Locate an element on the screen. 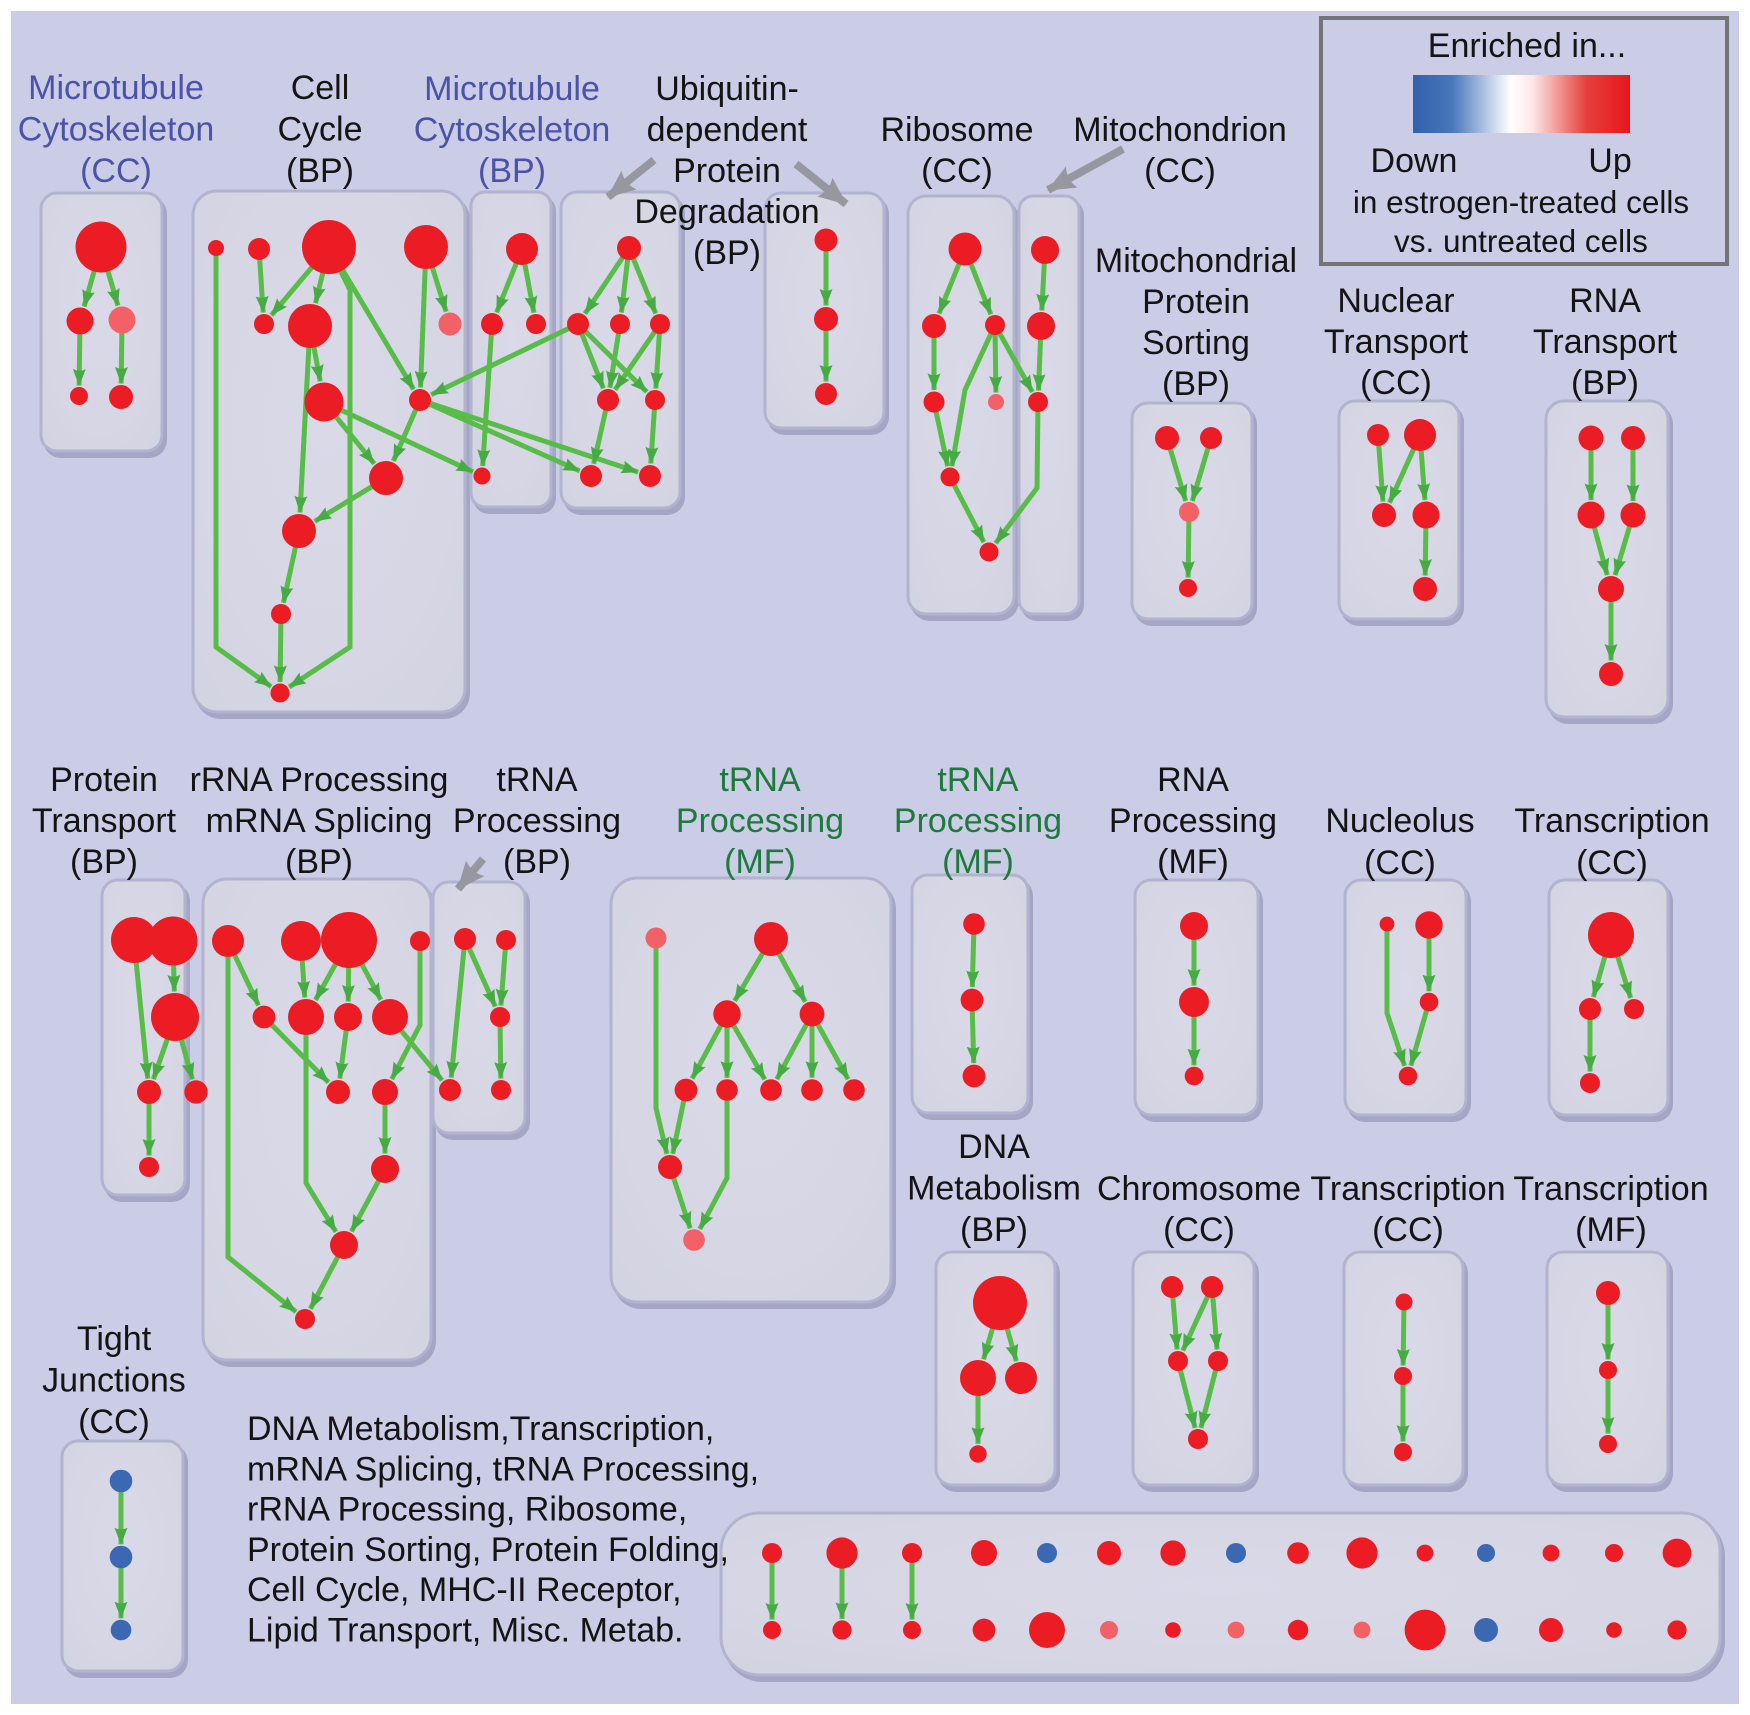 This screenshot has width=1750, height=1715. svg-text: Up is located at coordinates (1609, 161).